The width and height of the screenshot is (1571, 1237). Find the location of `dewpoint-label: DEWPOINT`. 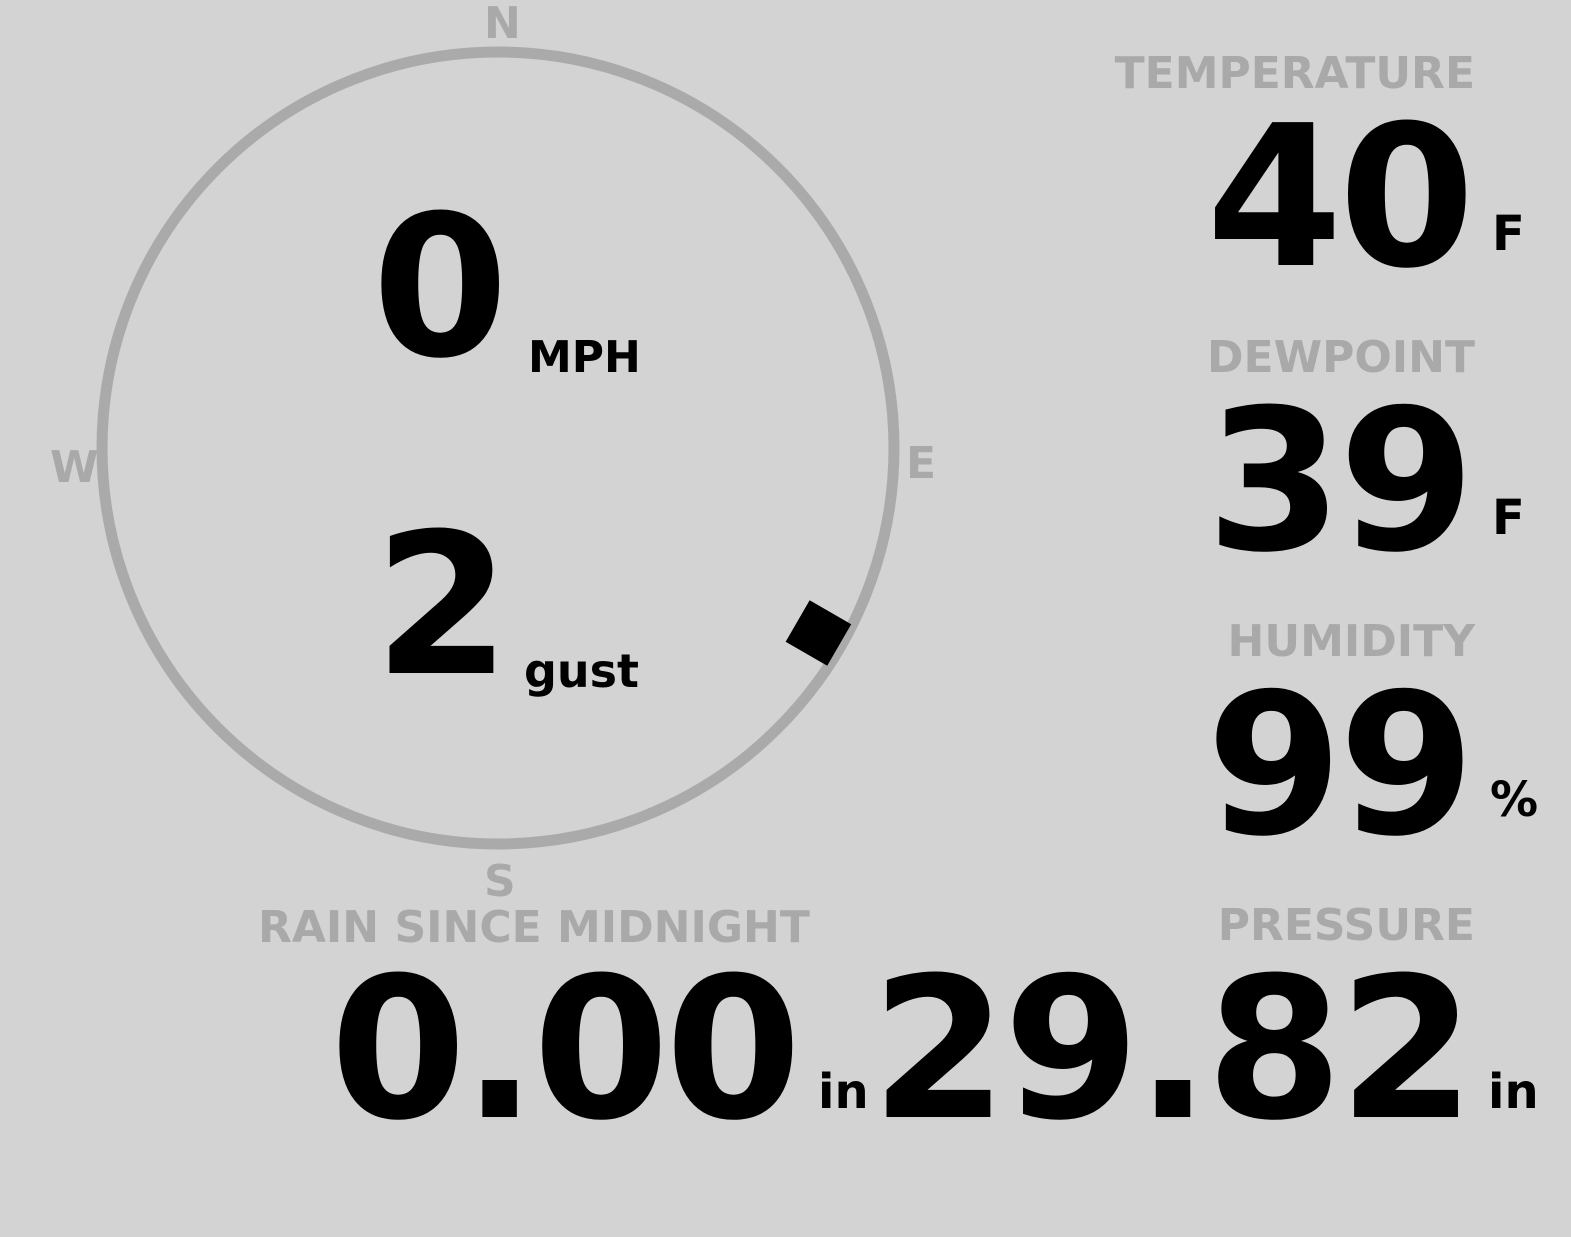

dewpoint-label: DEWPOINT is located at coordinates (1341, 357).